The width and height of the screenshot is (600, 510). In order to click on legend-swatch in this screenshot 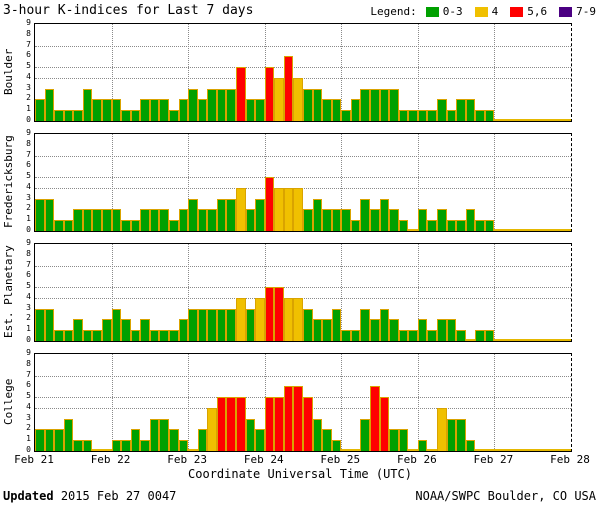, I will do `click(481, 11)`.